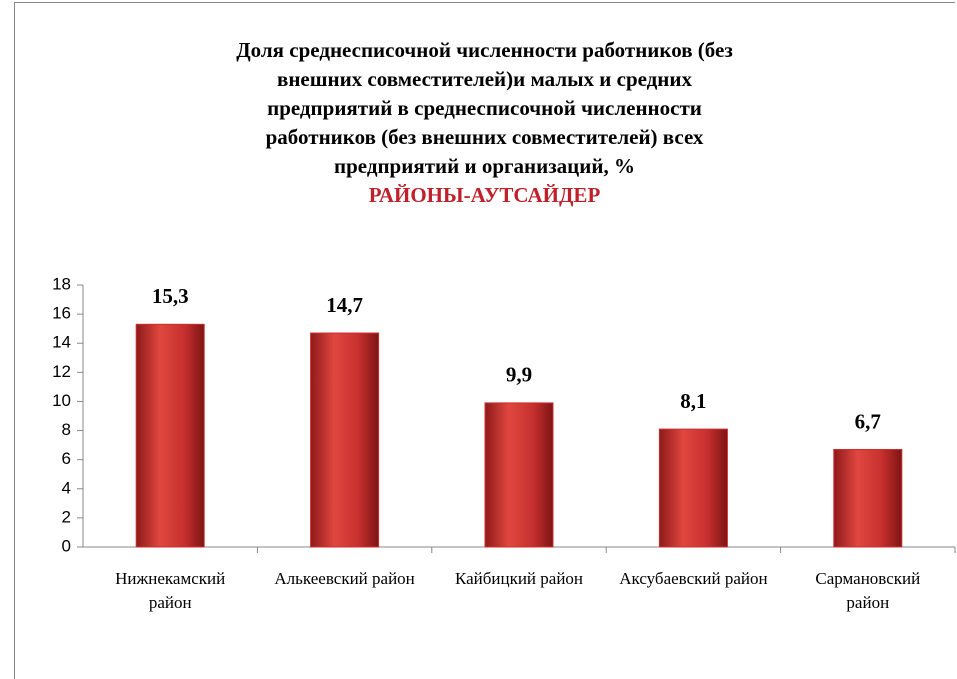 This screenshot has height=679, width=957. I want to click on x-tick-label: Нижнекамский район, so click(170, 590).